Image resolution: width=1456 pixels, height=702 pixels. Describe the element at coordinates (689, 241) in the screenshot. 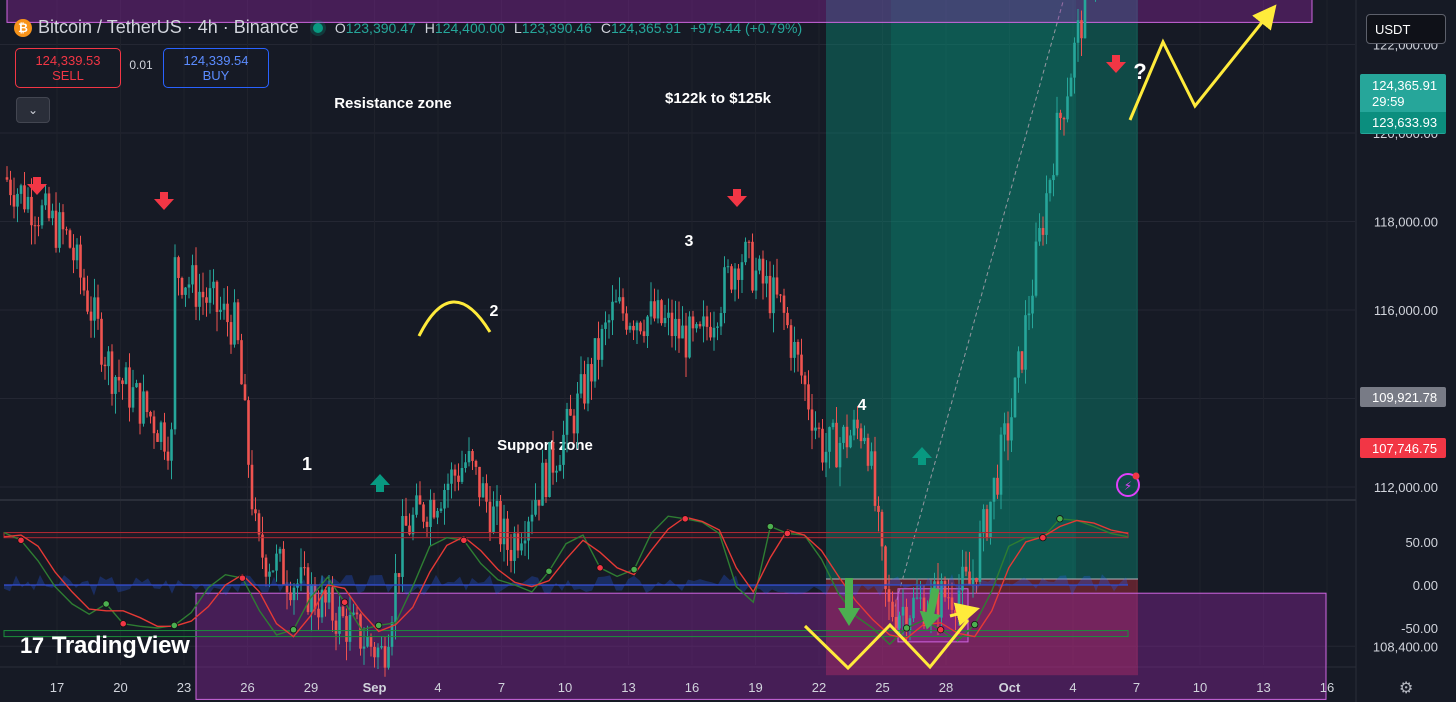

I see `pattern-label: 3` at that location.